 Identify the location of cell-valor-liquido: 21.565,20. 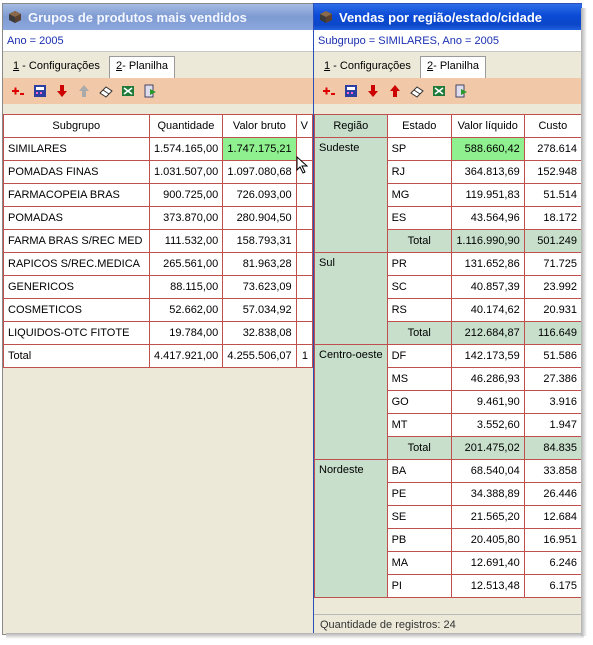
(487, 517).